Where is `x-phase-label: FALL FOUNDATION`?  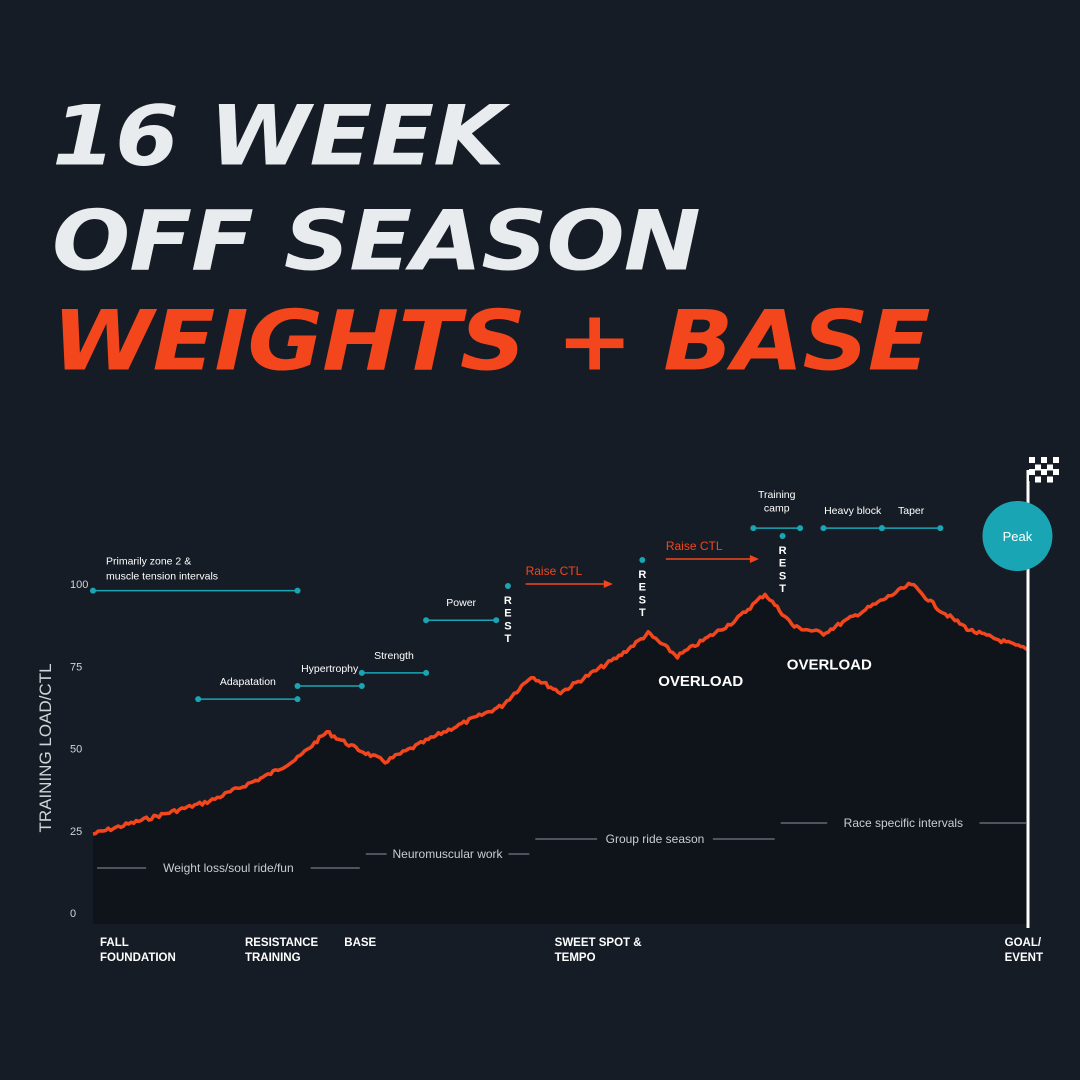
x-phase-label: FALL FOUNDATION is located at coordinates (138, 950).